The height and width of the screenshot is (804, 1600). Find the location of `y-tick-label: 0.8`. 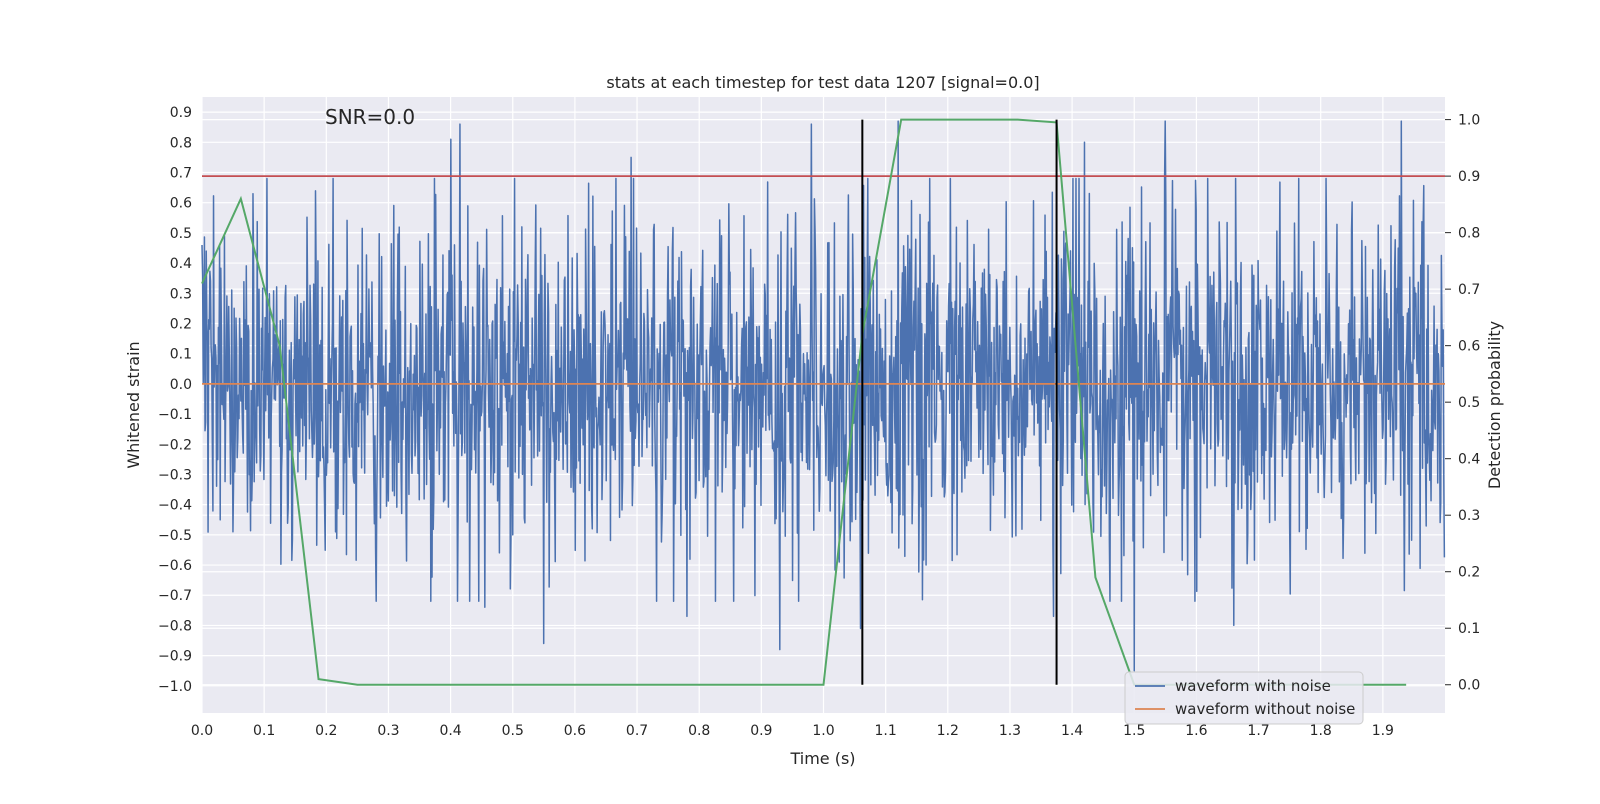

y-tick-label: 0.8 is located at coordinates (181, 143).